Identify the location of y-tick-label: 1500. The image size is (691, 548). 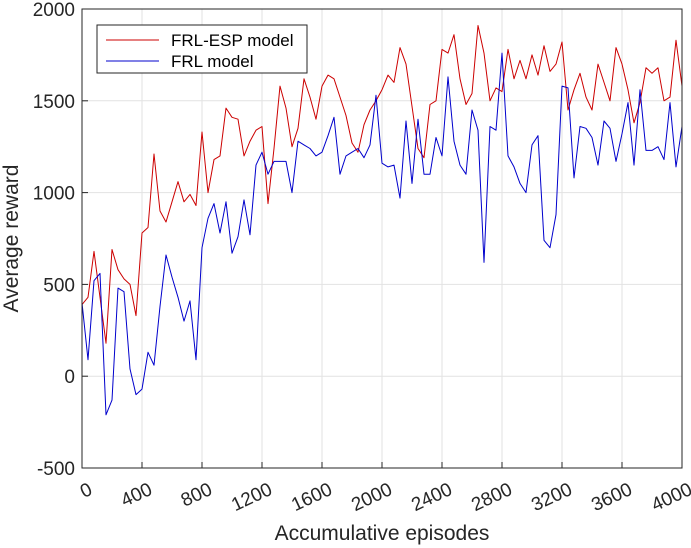
(54, 102).